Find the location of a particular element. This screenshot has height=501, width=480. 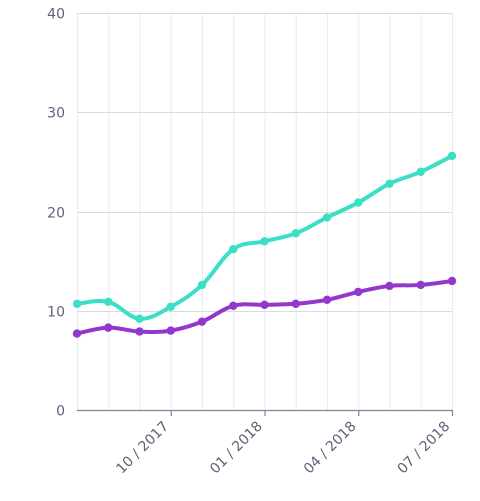

x-tick-label: 04 / 2018 is located at coordinates (330, 448).